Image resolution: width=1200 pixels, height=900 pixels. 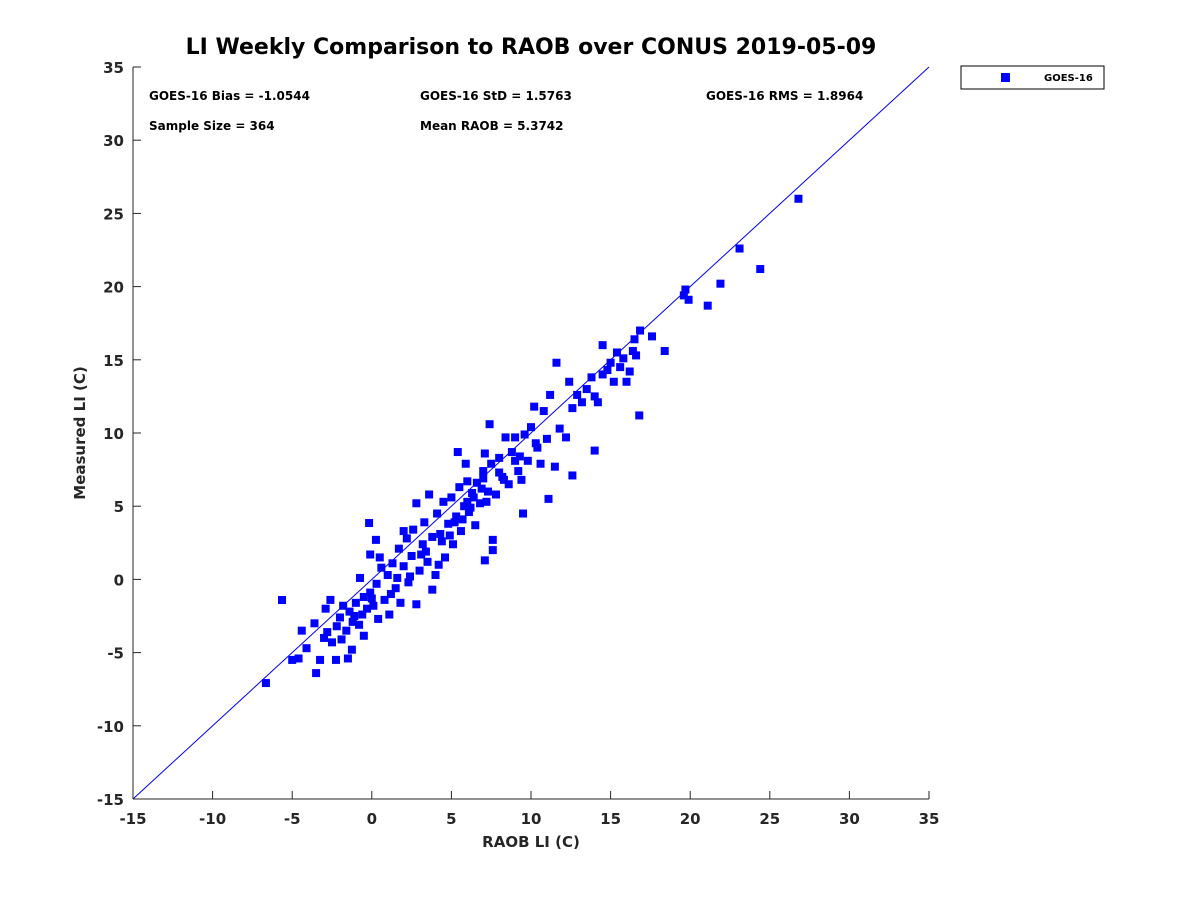 I want to click on x-tick-label: -15, so click(x=132, y=819).